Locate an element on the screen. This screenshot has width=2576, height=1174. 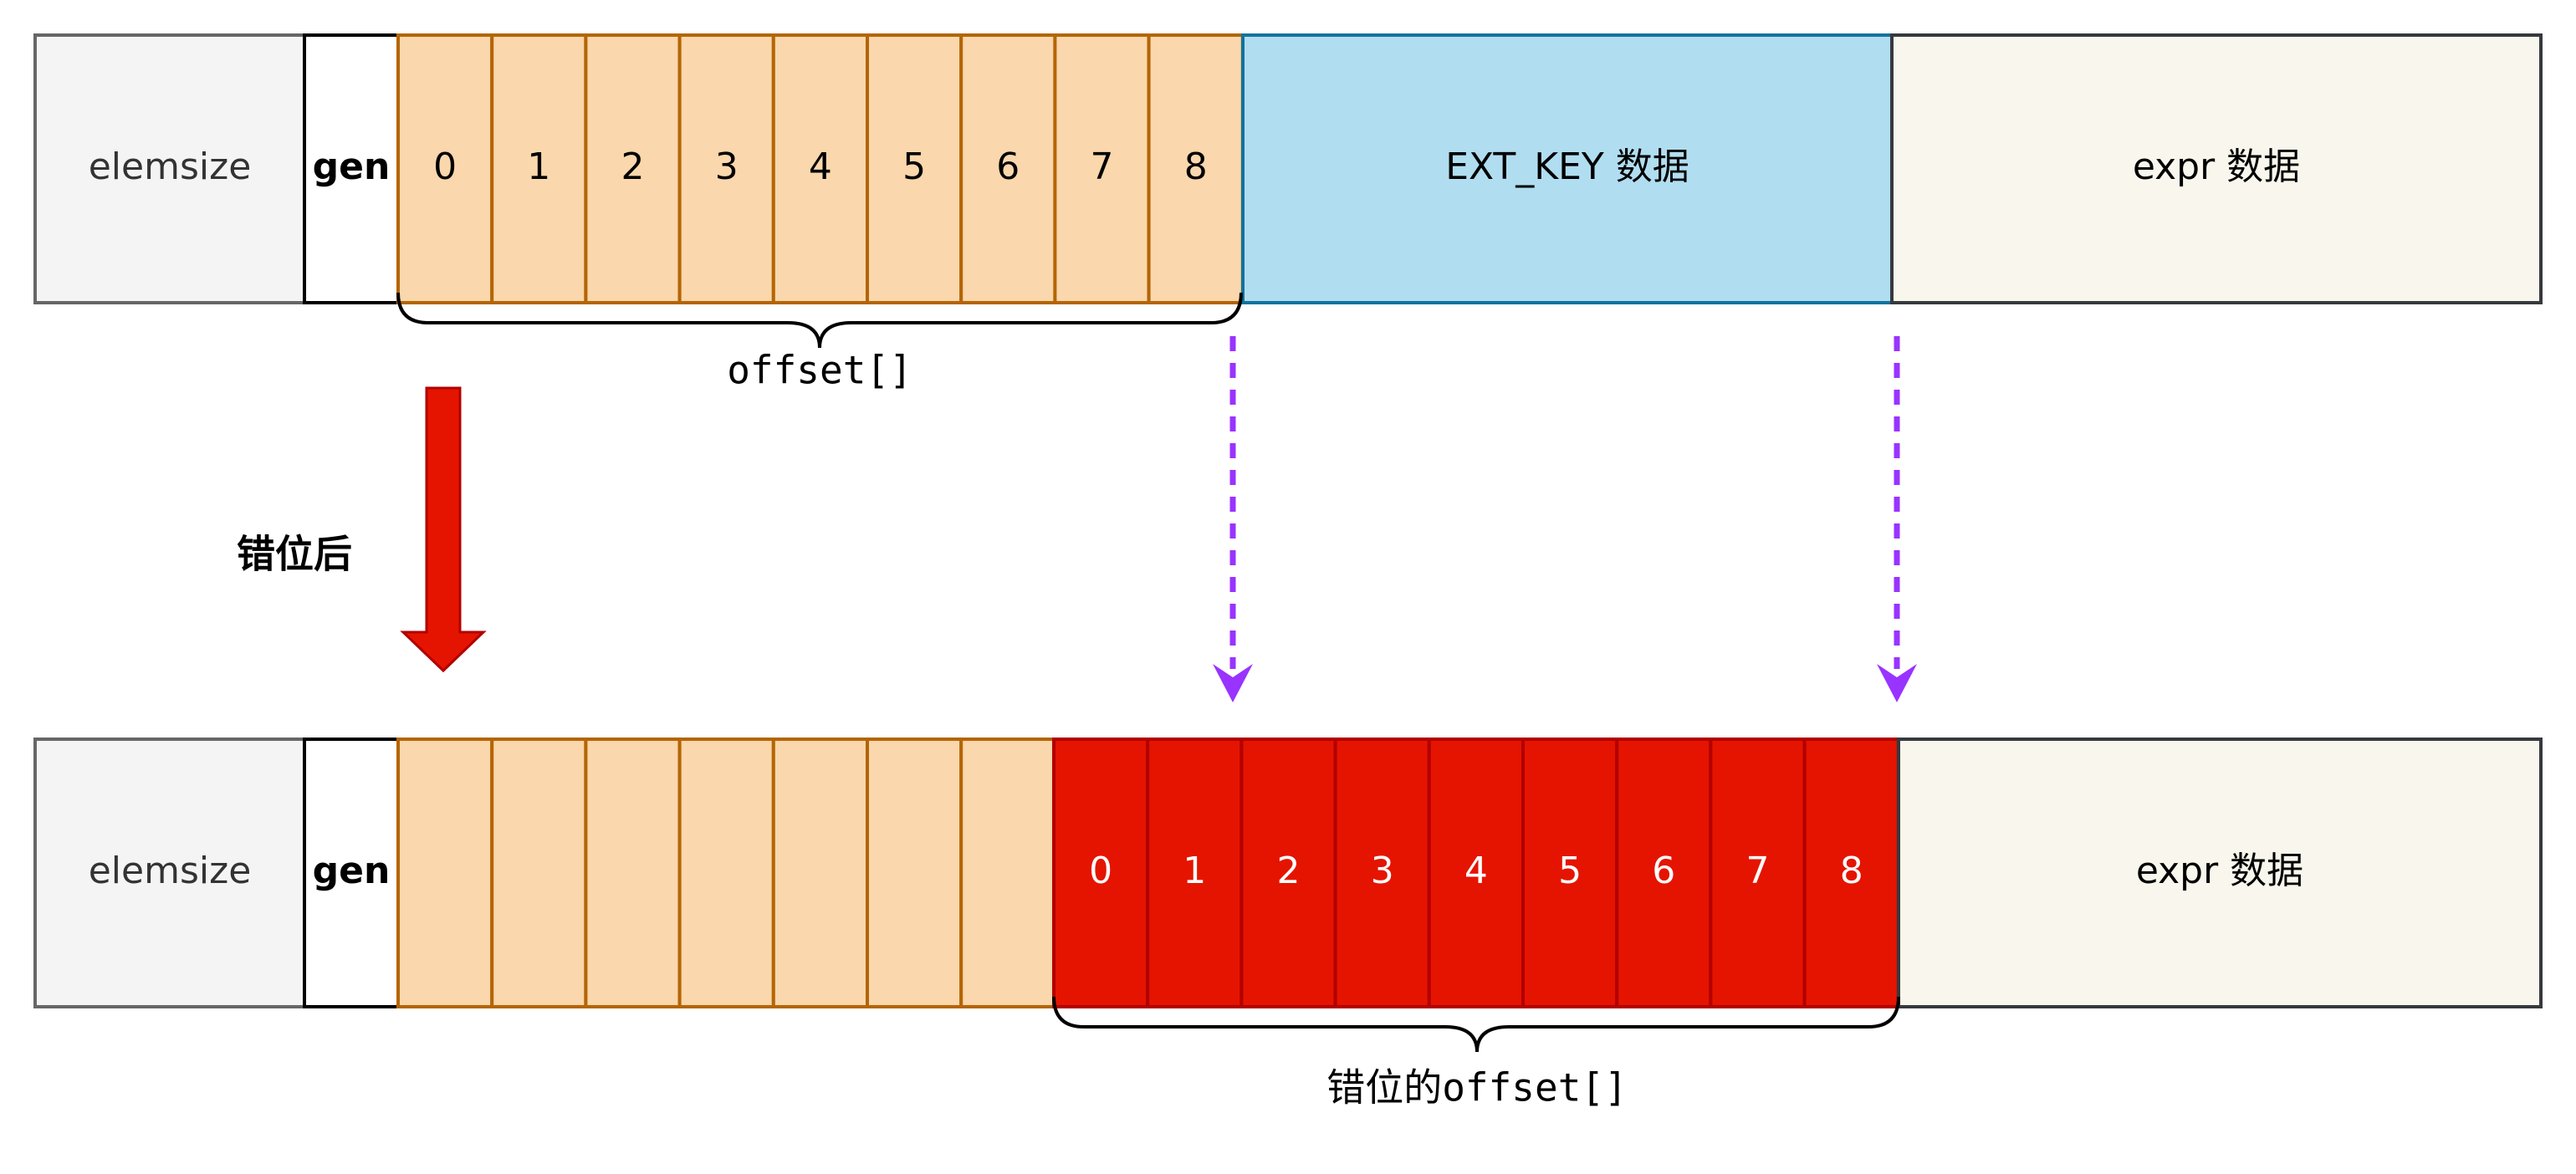
top-offset-label: 4 is located at coordinates (820, 166).